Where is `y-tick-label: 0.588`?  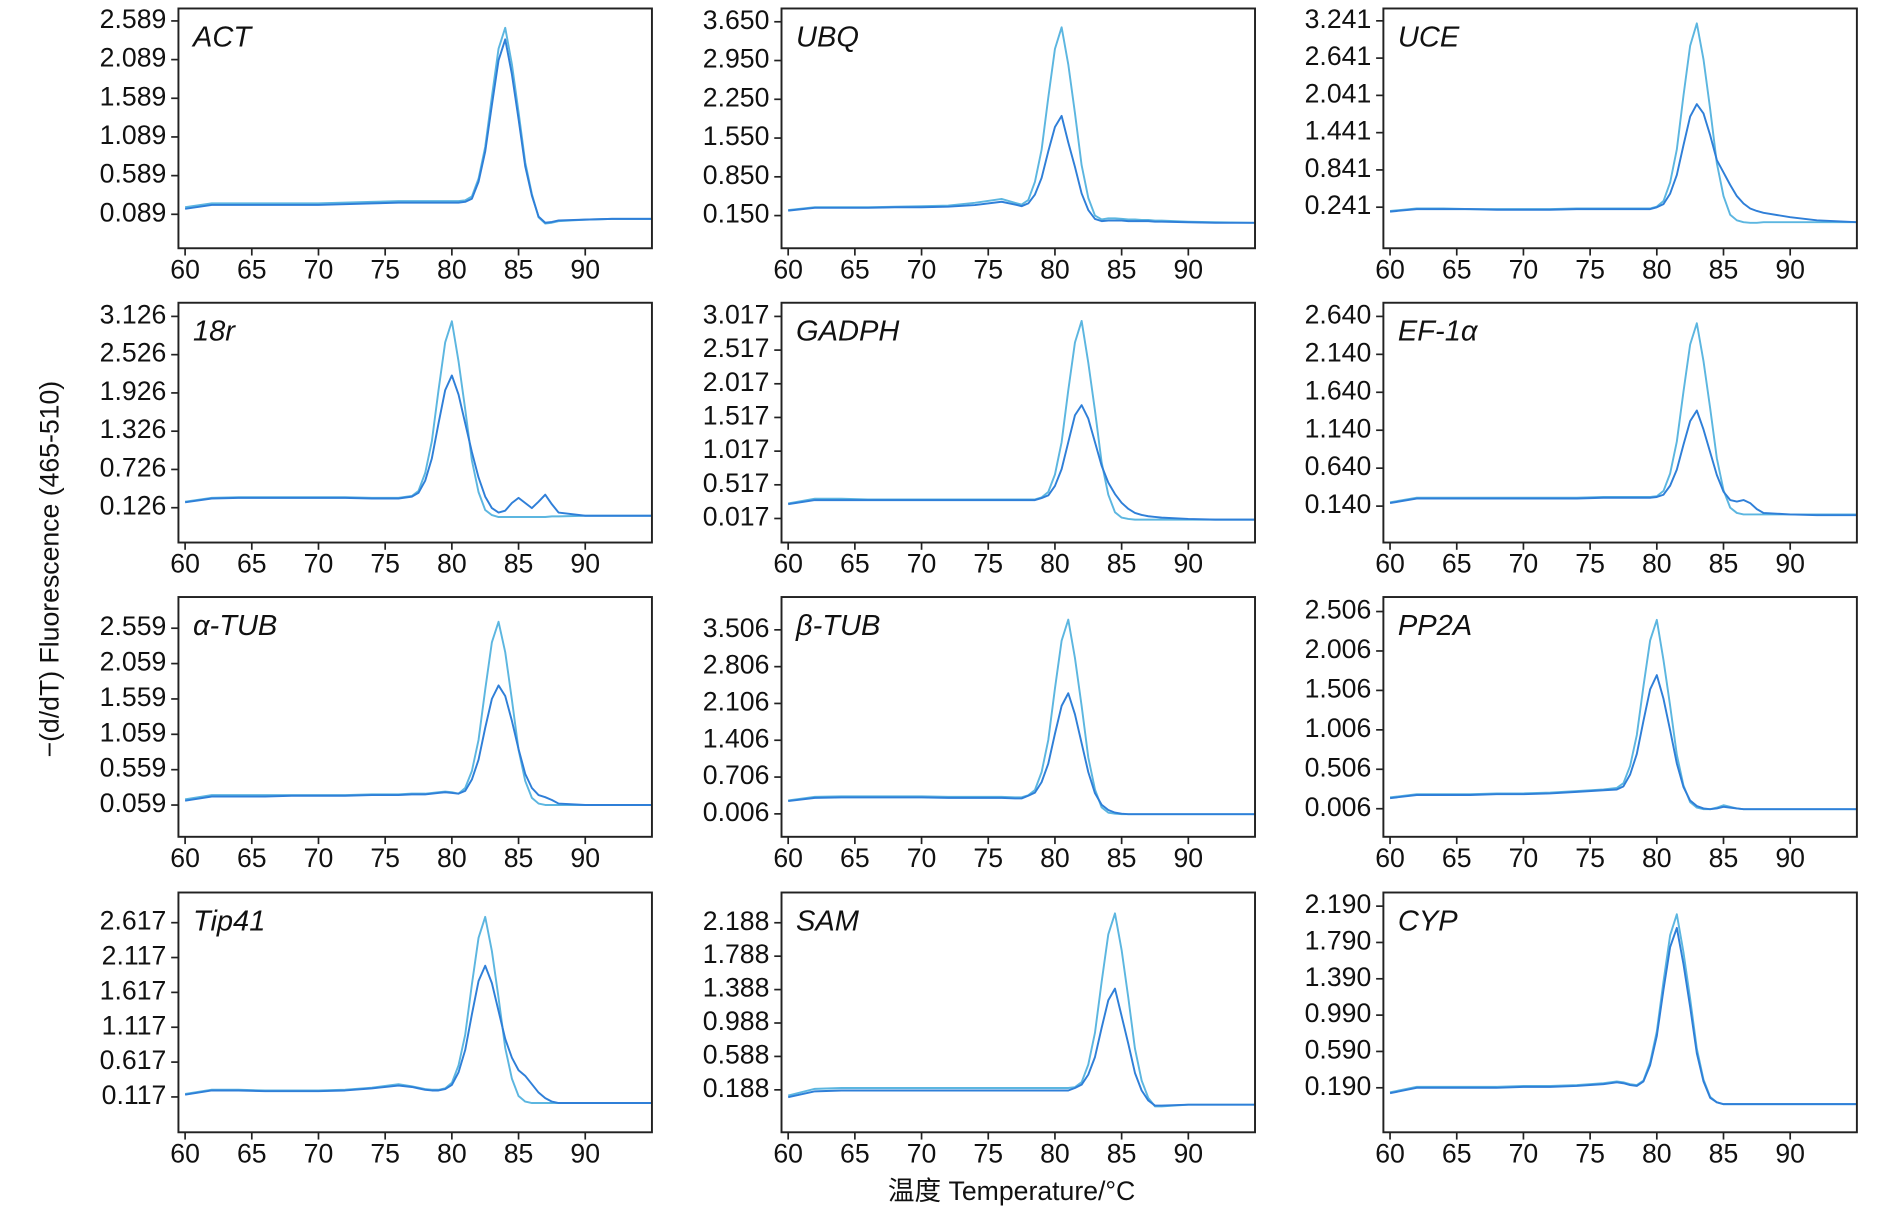
y-tick-label: 0.588 is located at coordinates (736, 1054).